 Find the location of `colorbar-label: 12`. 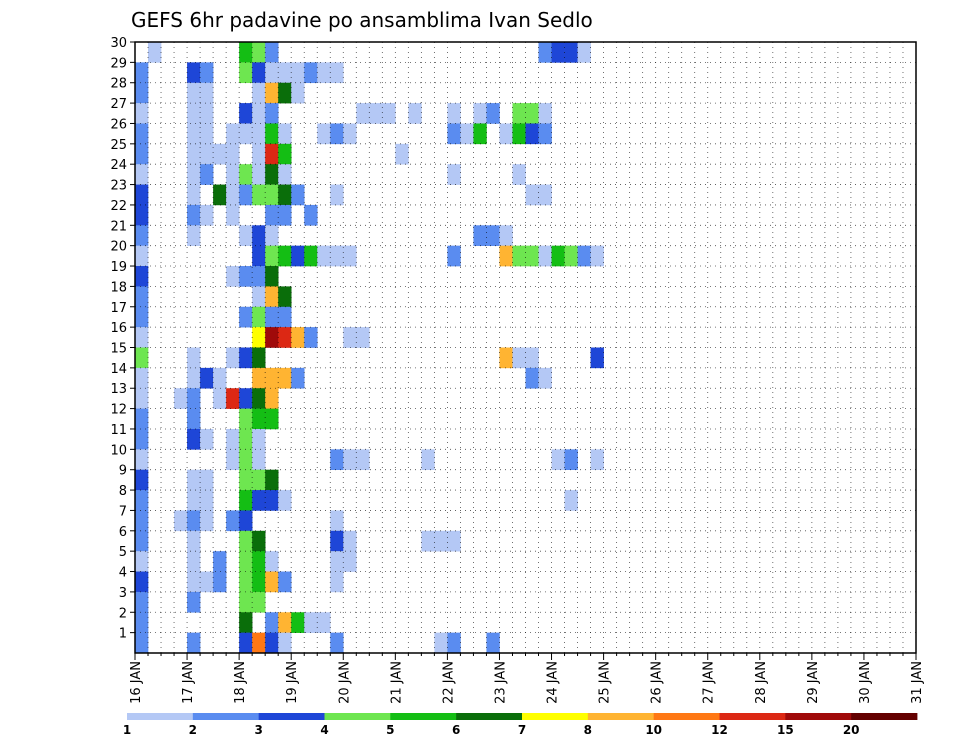

colorbar-label: 12 is located at coordinates (719, 730).